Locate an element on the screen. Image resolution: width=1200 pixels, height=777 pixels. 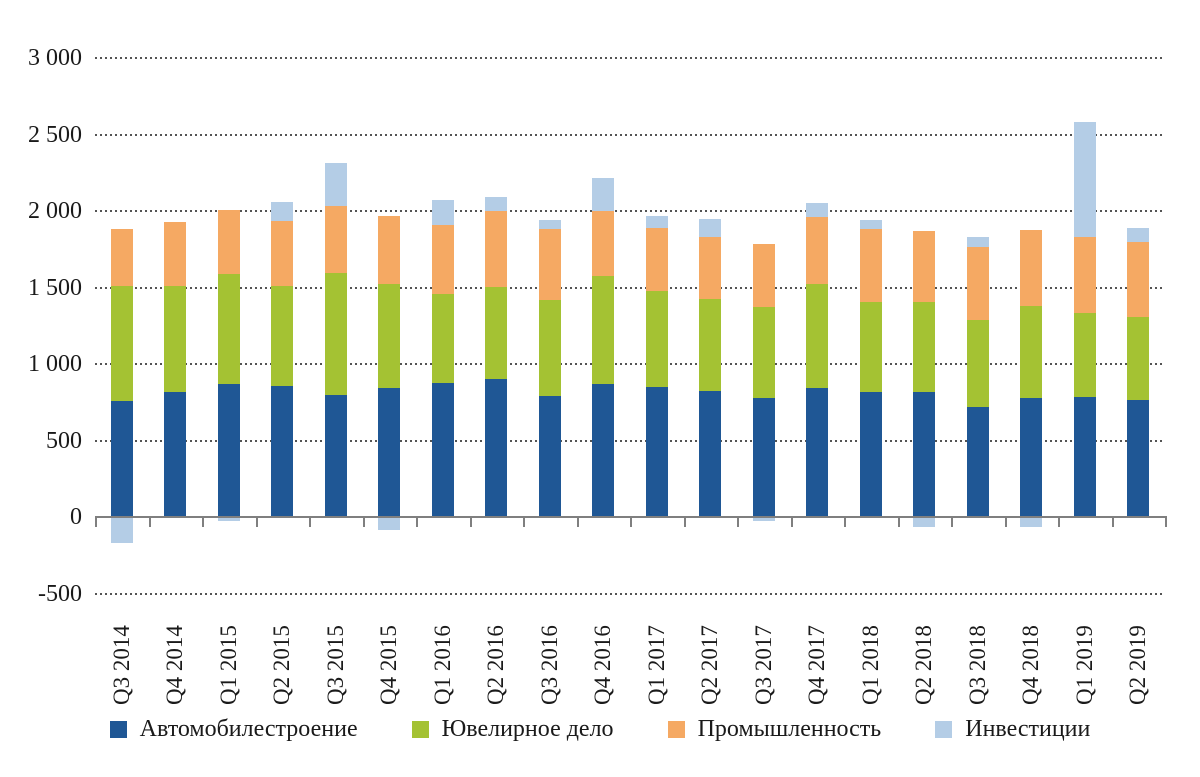
gridline-2000 is located at coordinates (630, 211).